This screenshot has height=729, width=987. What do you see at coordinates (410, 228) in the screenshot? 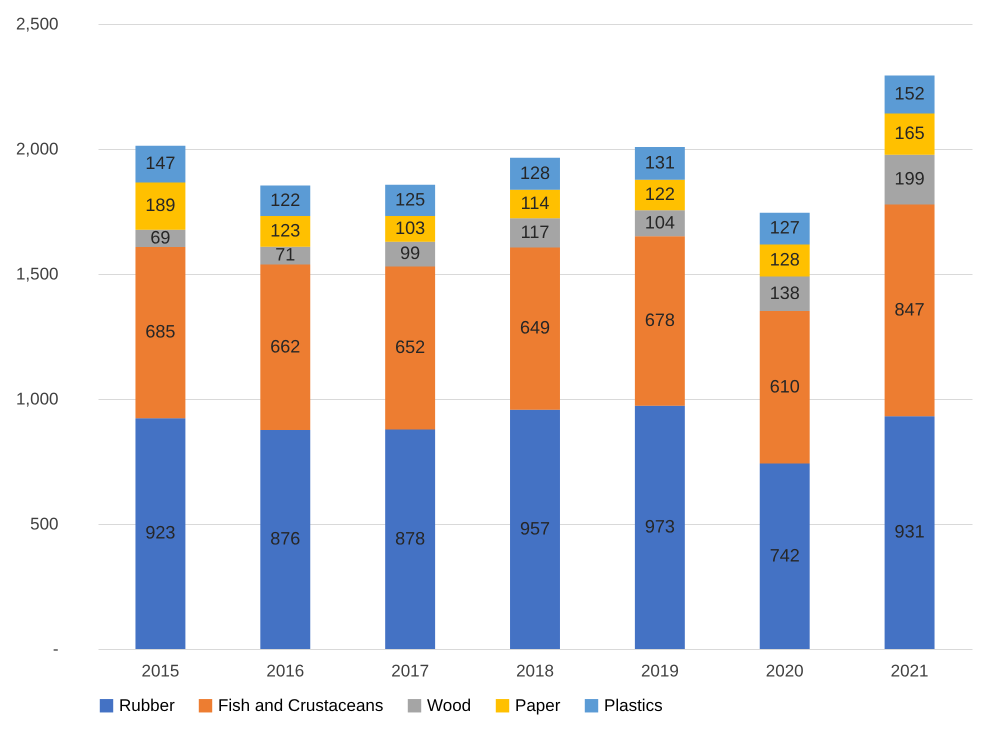
I see `data-label: 103` at bounding box center [410, 228].